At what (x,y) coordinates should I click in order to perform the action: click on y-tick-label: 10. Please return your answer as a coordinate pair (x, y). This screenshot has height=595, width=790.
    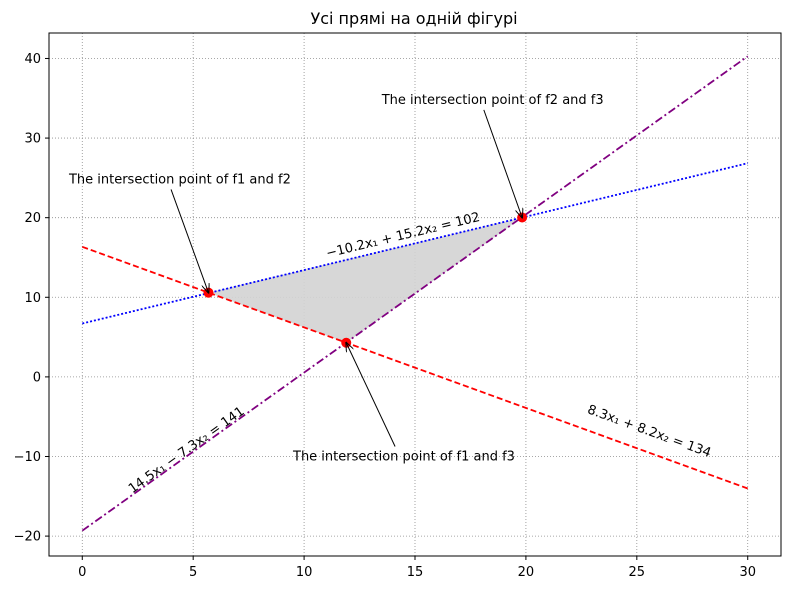
    Looking at the image, I should click on (32, 298).